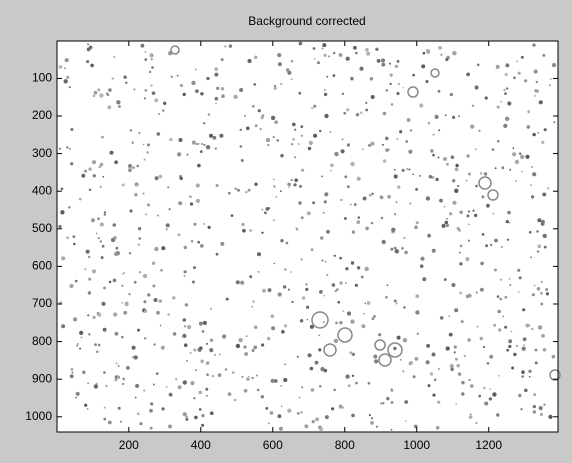 The width and height of the screenshot is (572, 463). What do you see at coordinates (42, 341) in the screenshot?
I see `y-tick-label: 800` at bounding box center [42, 341].